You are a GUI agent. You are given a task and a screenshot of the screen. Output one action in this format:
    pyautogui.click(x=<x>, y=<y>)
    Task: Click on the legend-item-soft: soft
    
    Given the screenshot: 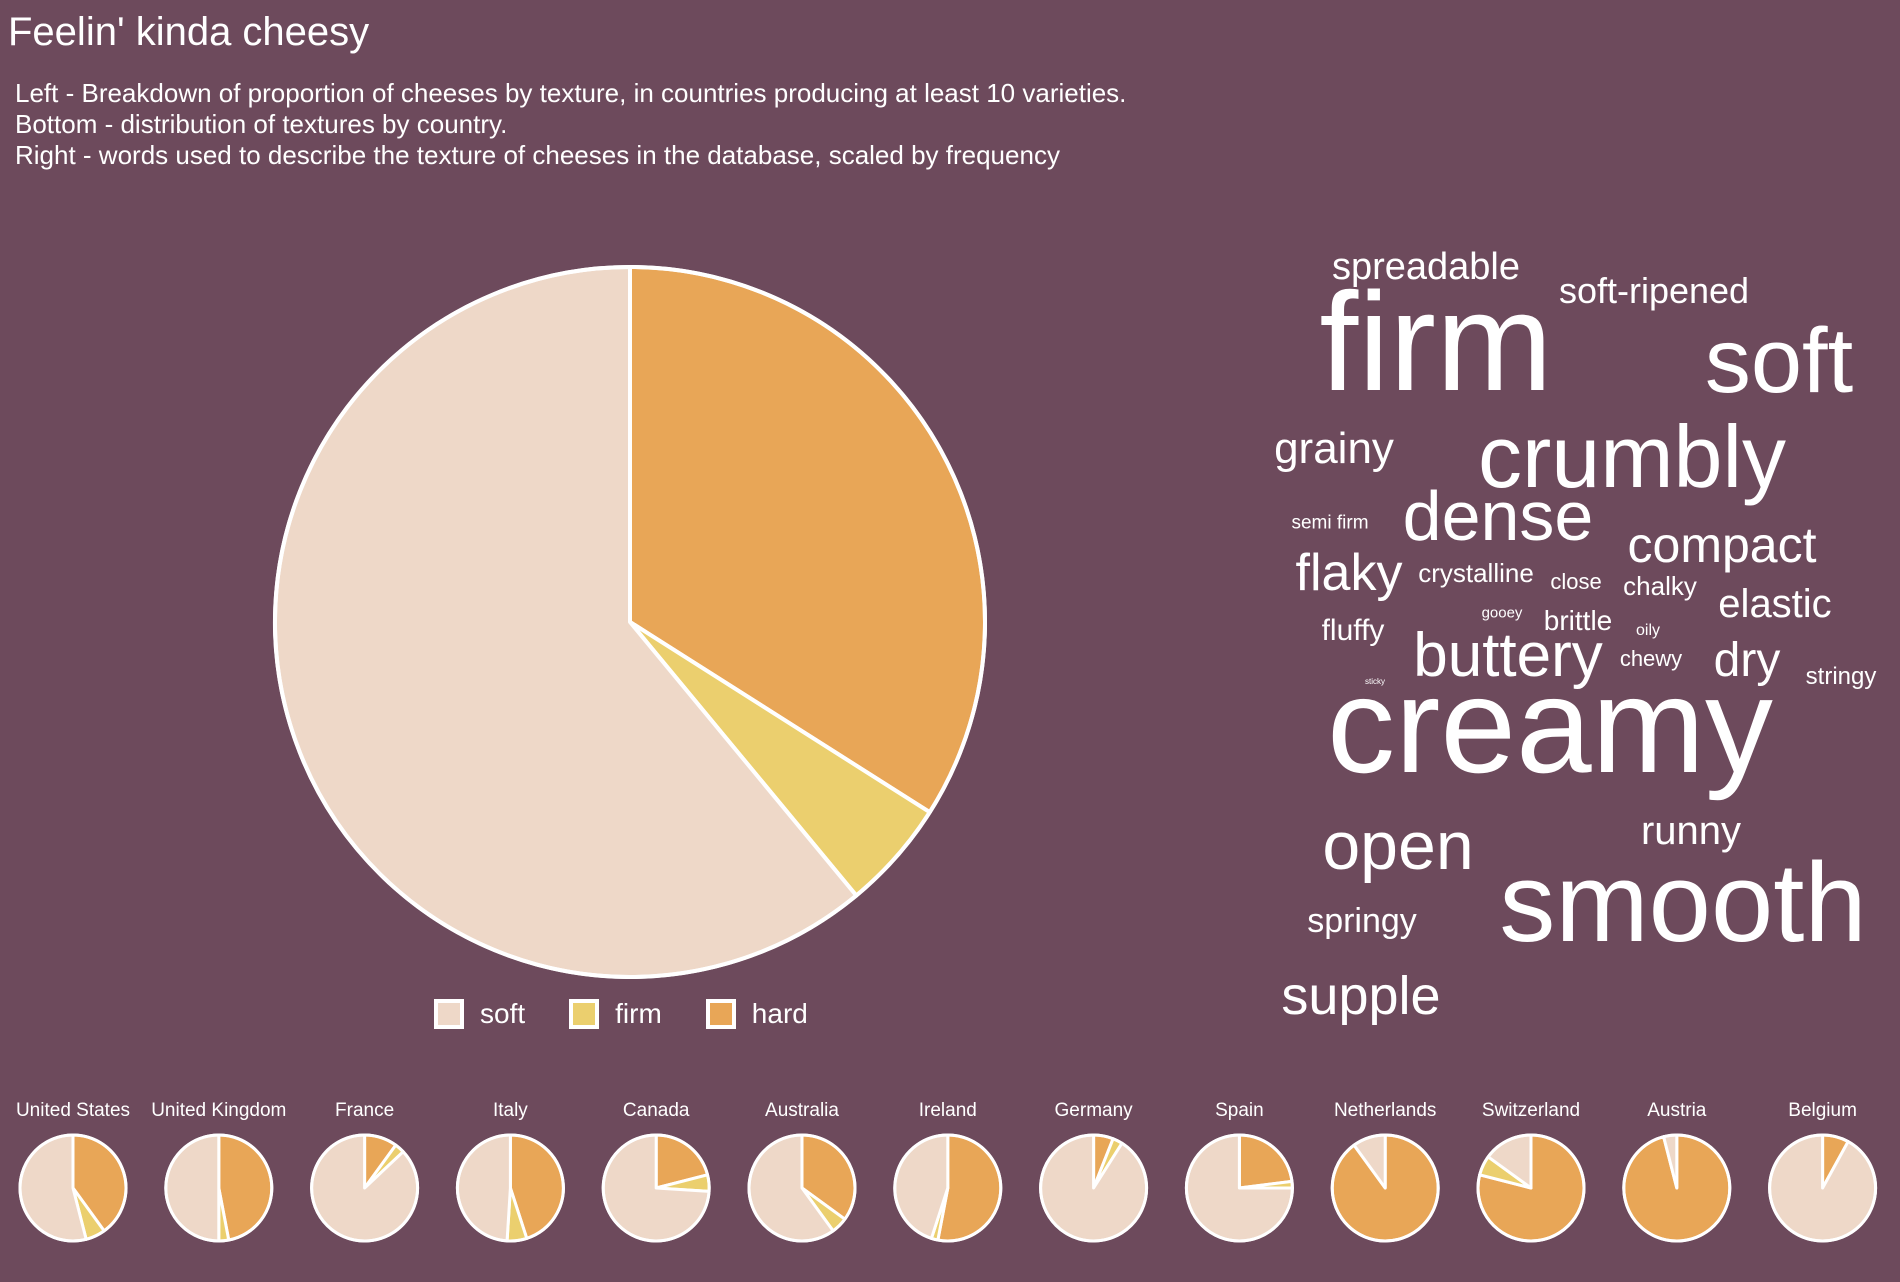 What is the action you would take?
    pyautogui.click(x=479, y=1014)
    